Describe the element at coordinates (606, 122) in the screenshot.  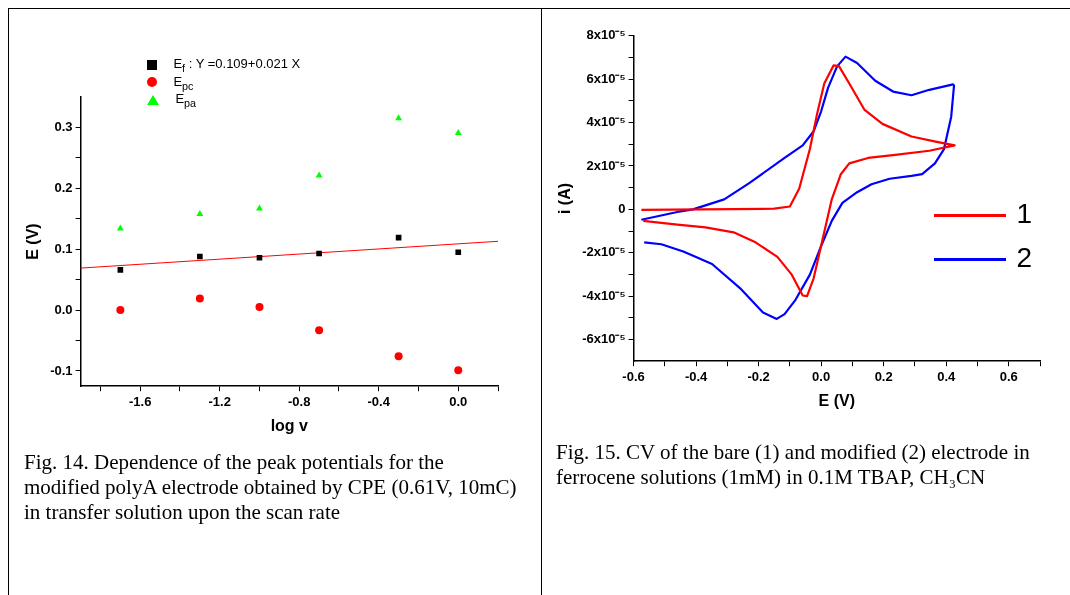
I see `y-tick-label: 4x10⁻⁵` at that location.